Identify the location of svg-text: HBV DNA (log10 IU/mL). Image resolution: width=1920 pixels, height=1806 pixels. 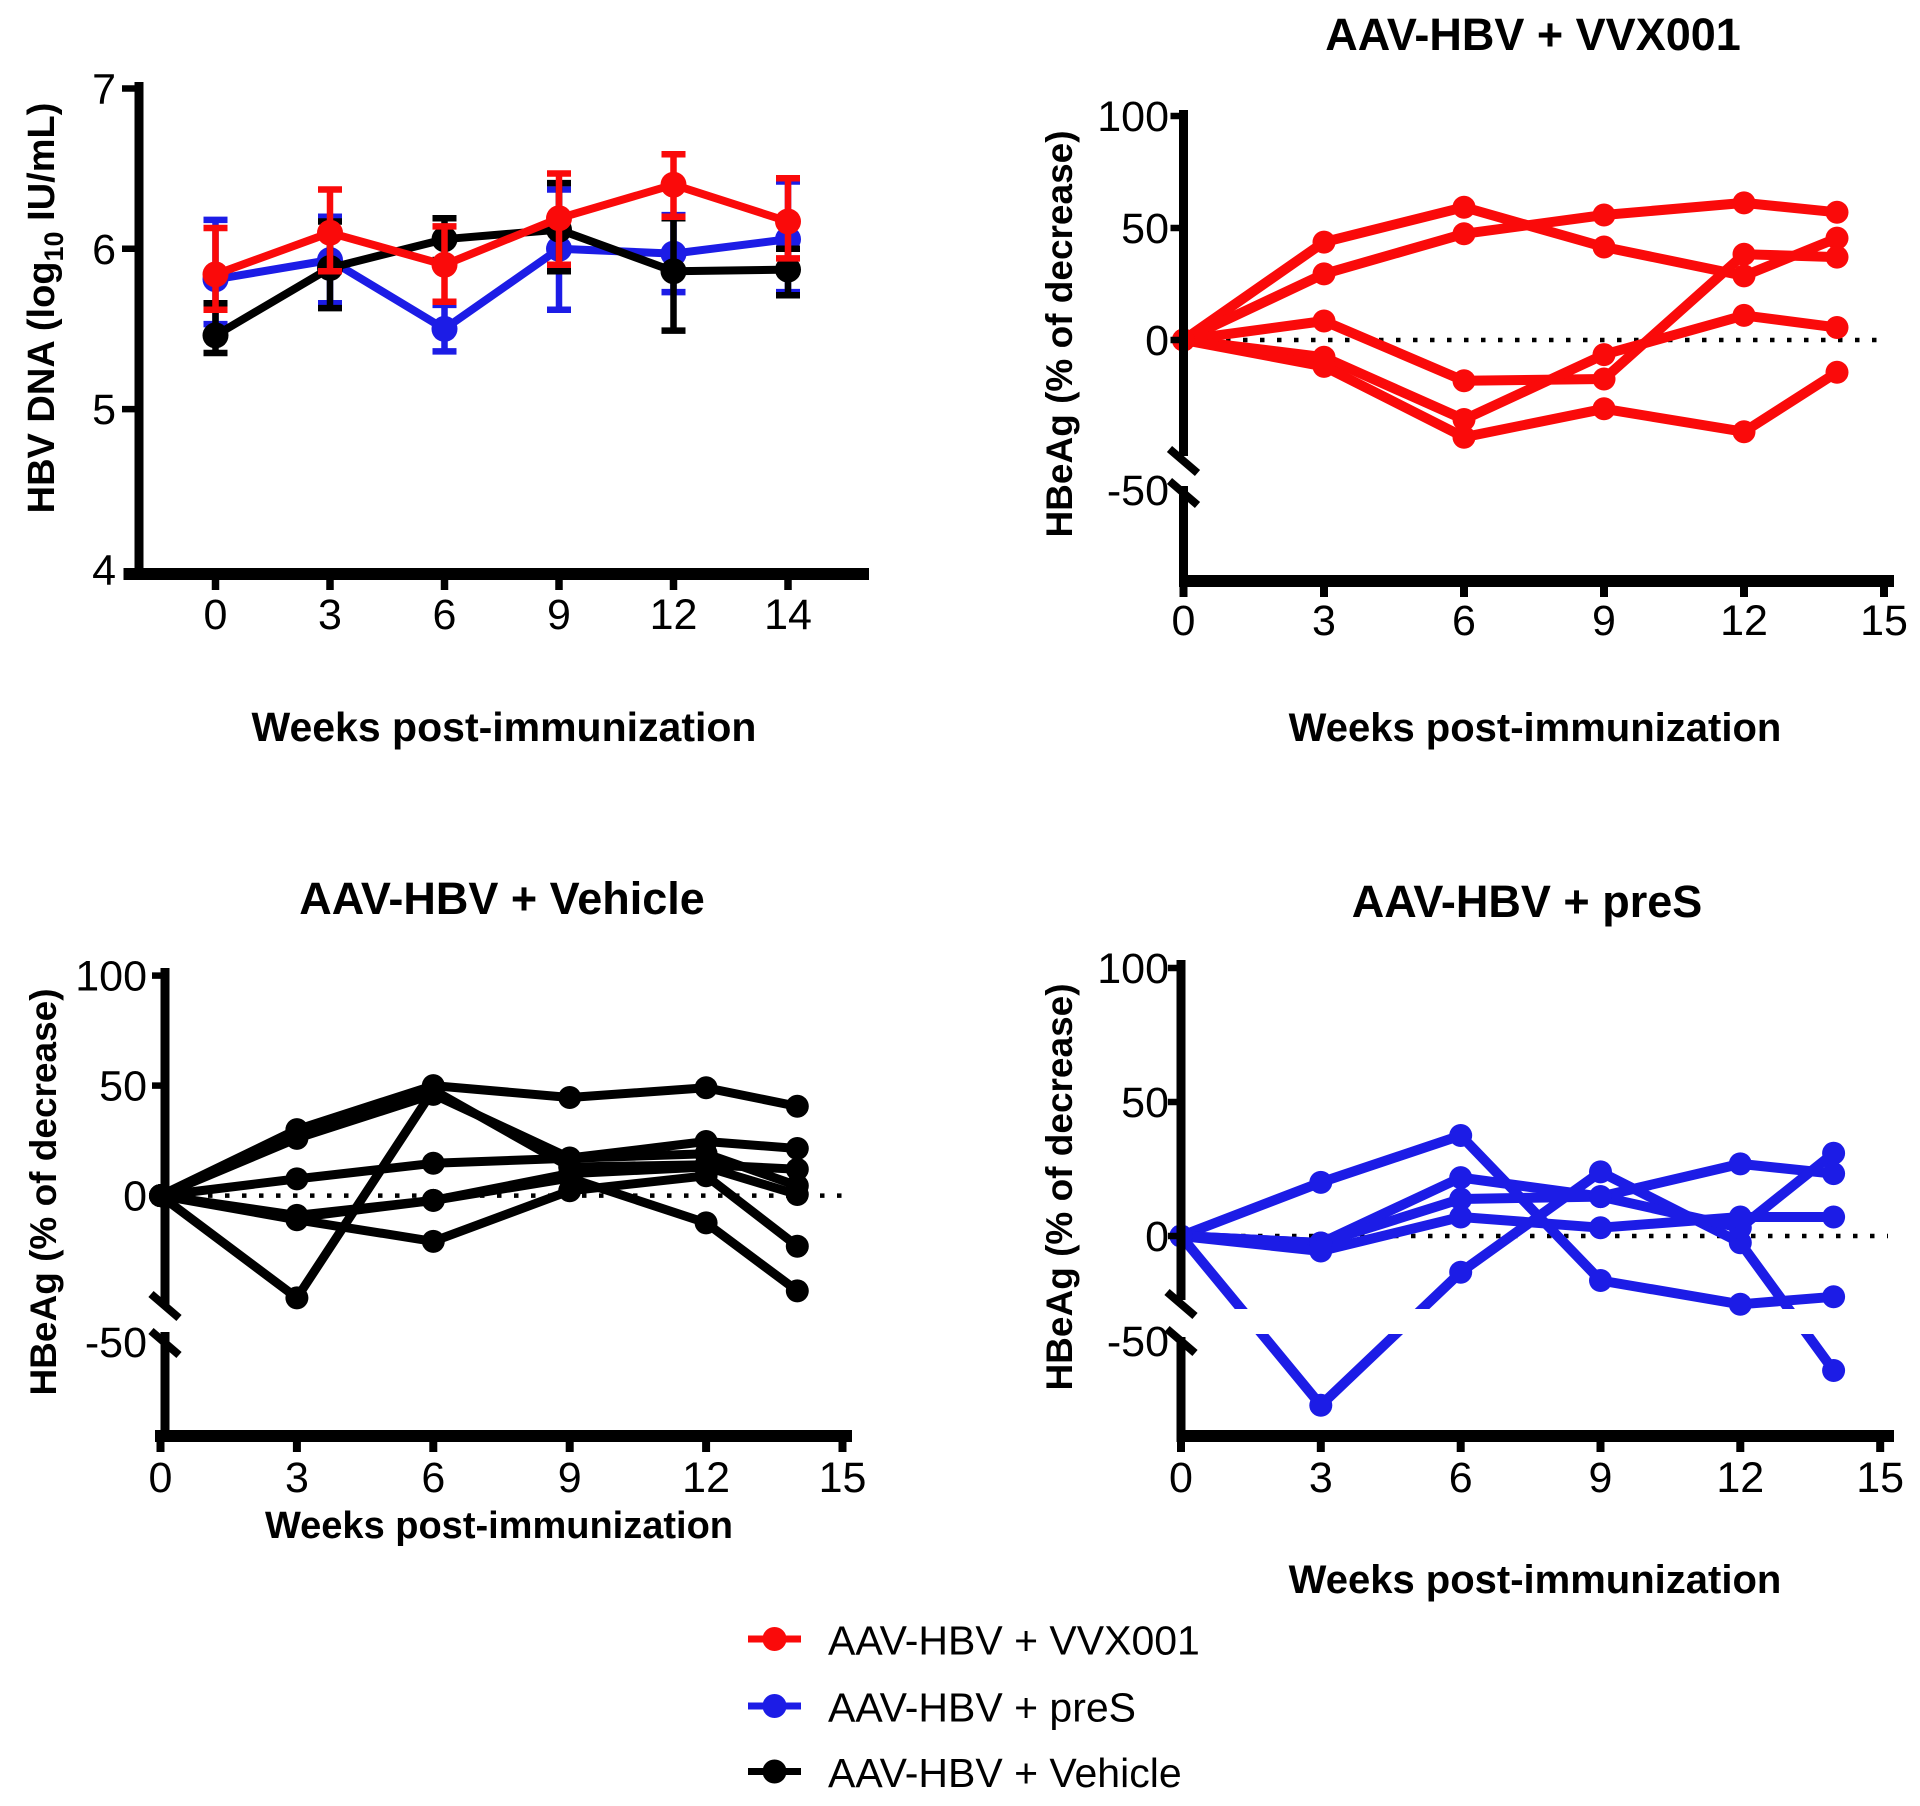
(45, 308).